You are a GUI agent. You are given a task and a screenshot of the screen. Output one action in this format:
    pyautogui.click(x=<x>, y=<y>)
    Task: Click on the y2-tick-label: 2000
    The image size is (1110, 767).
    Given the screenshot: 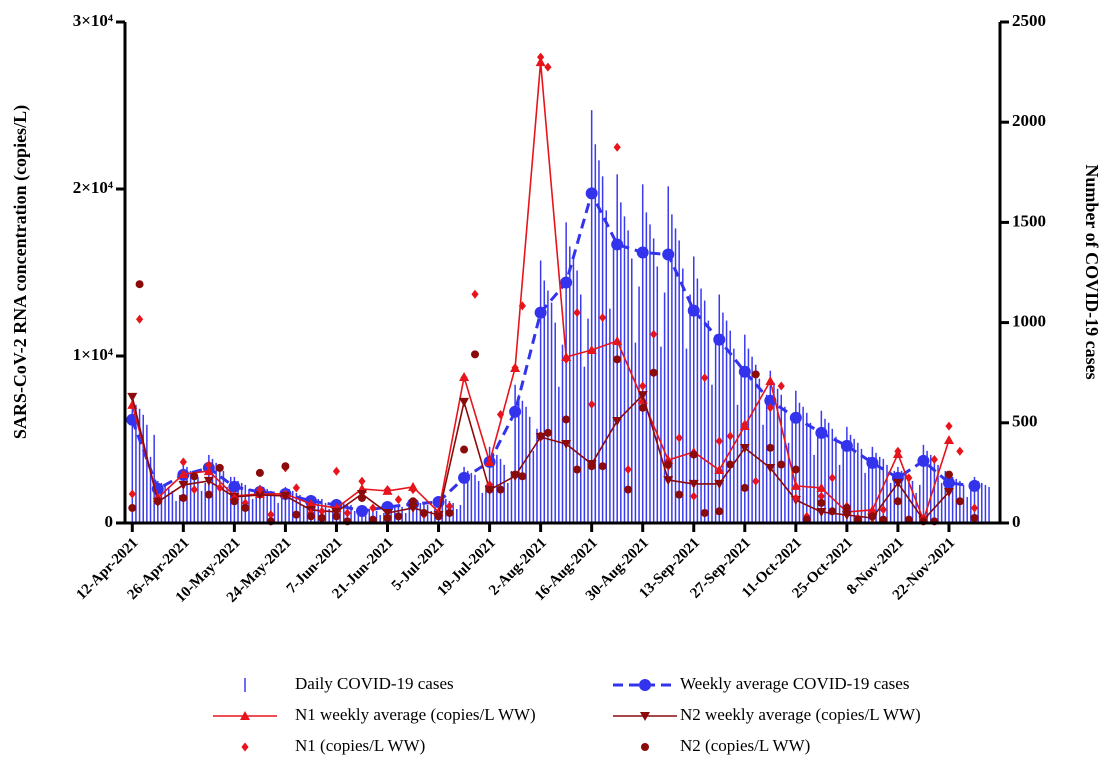 What is the action you would take?
    pyautogui.click(x=1029, y=120)
    